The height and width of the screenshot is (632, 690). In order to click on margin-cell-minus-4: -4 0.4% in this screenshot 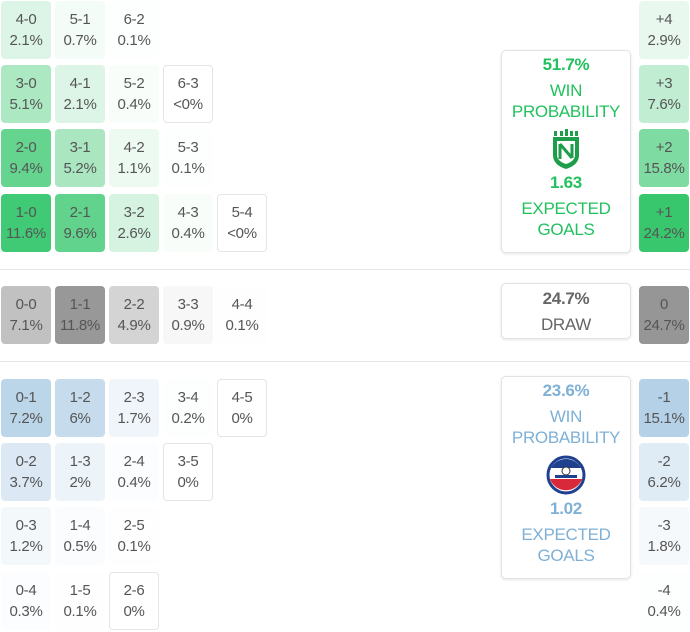, I will do `click(664, 601)`.